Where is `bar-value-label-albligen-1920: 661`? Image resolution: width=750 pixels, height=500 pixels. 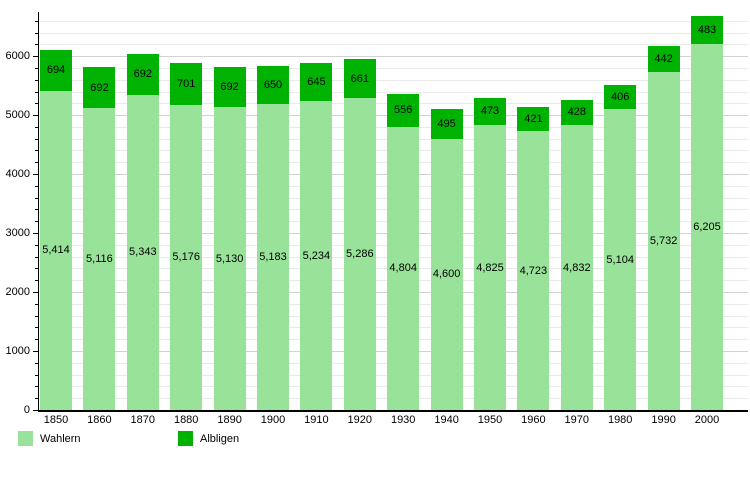
bar-value-label-albligen-1920: 661 is located at coordinates (359, 78).